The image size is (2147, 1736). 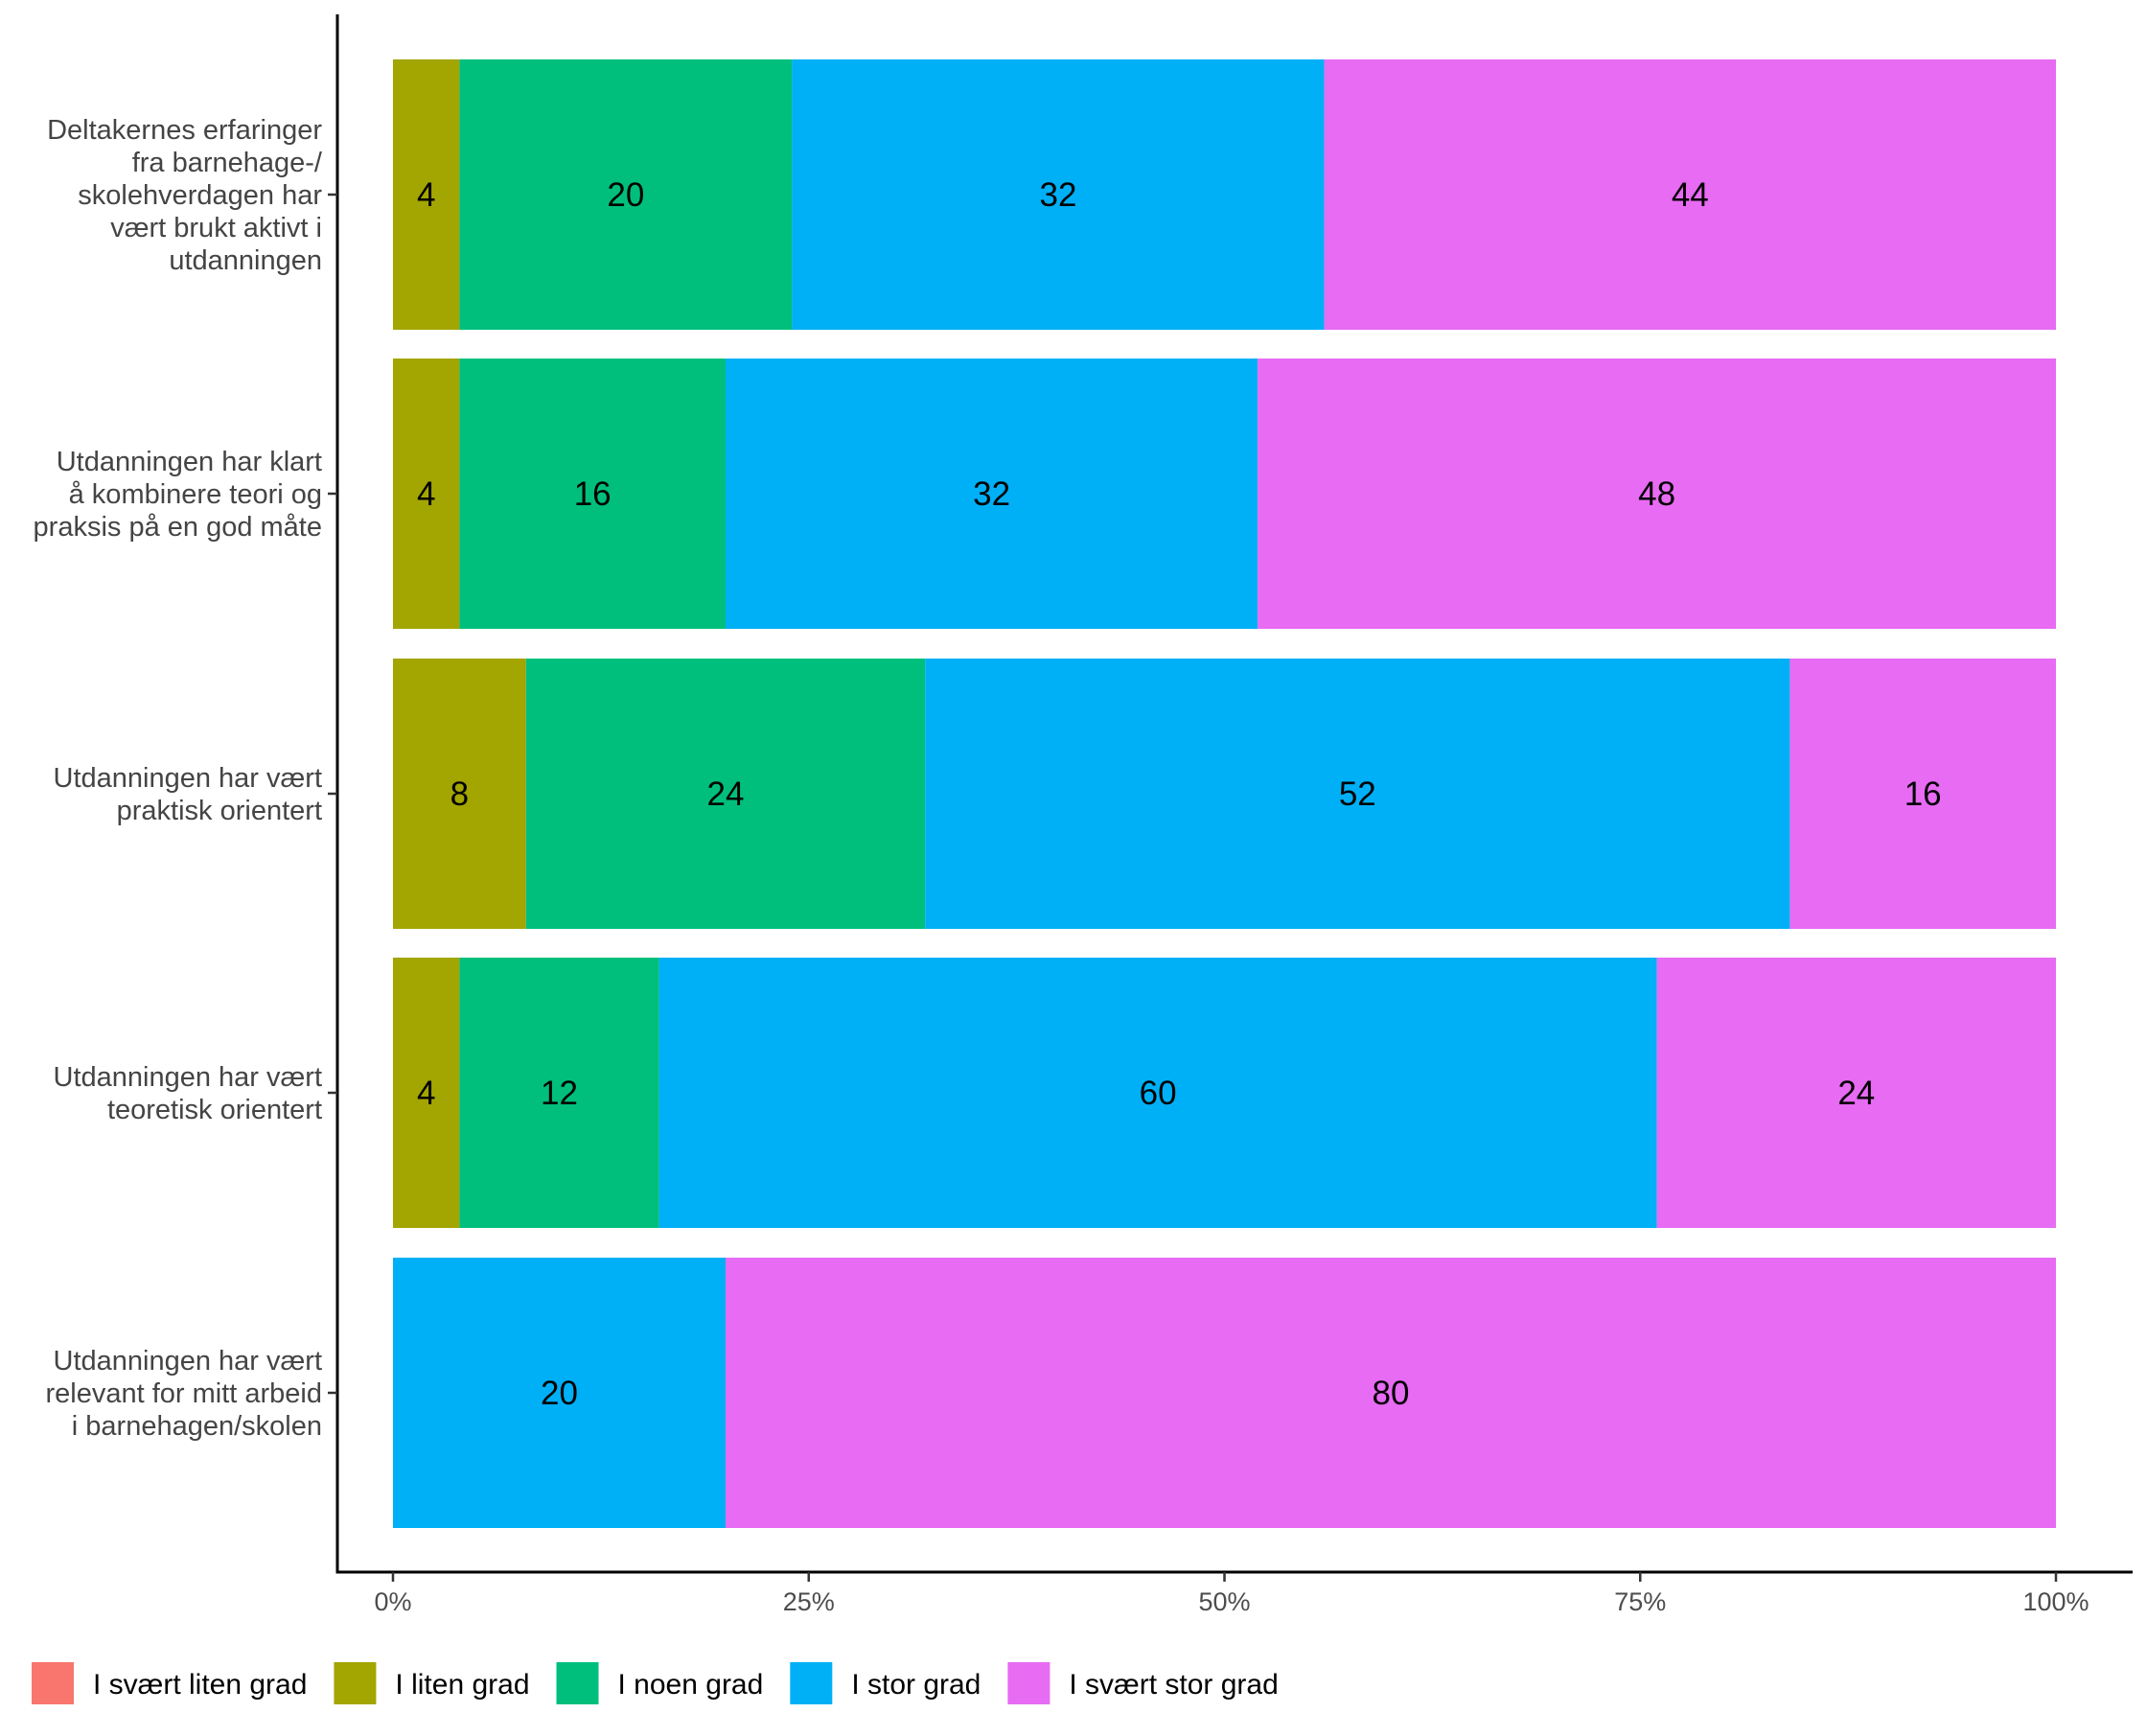 What do you see at coordinates (2055, 1602) in the screenshot?
I see `x-tick-label: 100%` at bounding box center [2055, 1602].